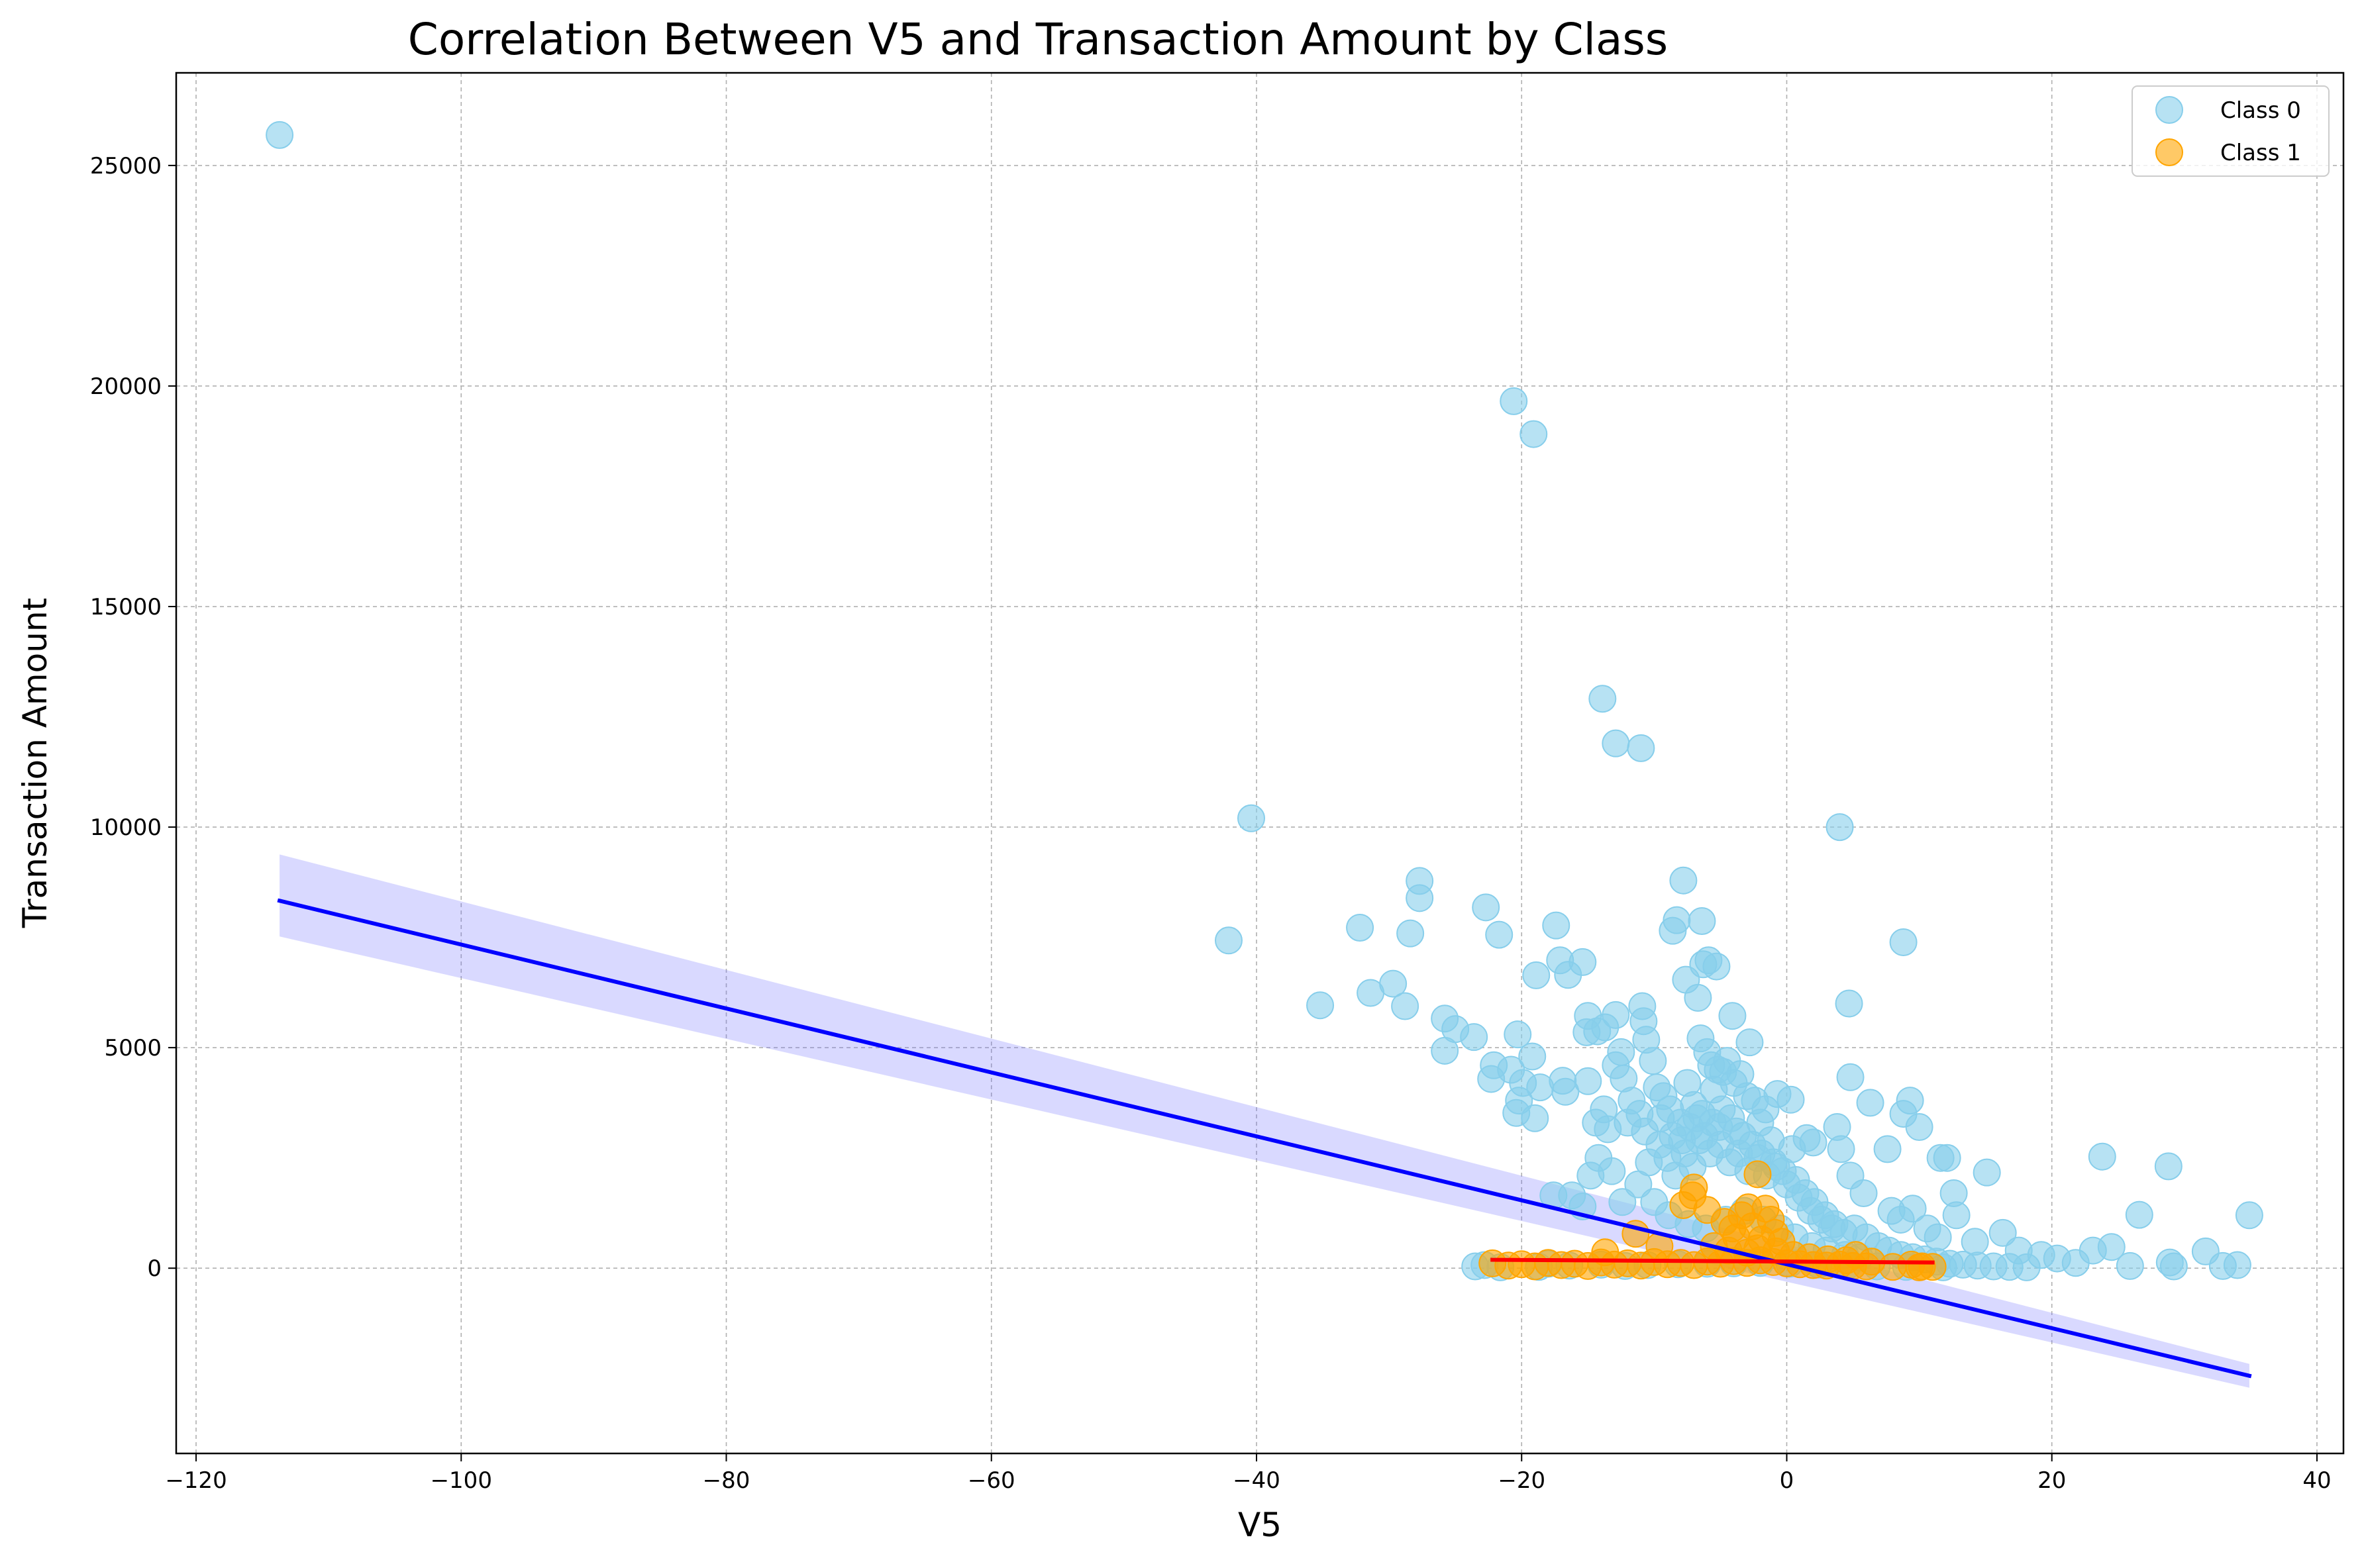 This screenshot has height=1568, width=2364. I want to click on x-tick-label: −100, so click(462, 1480).